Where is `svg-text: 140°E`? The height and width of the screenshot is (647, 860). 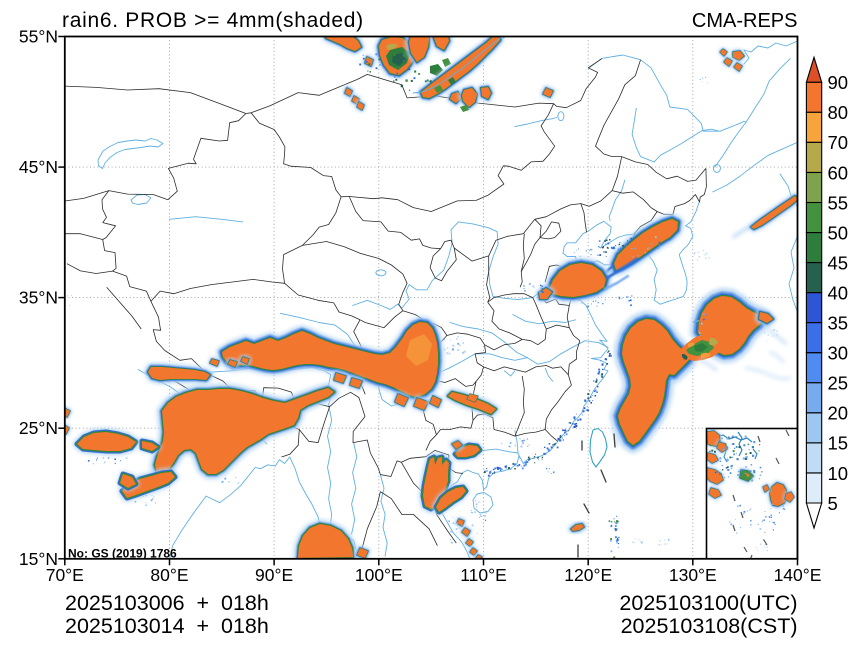
svg-text: 140°E is located at coordinates (798, 575).